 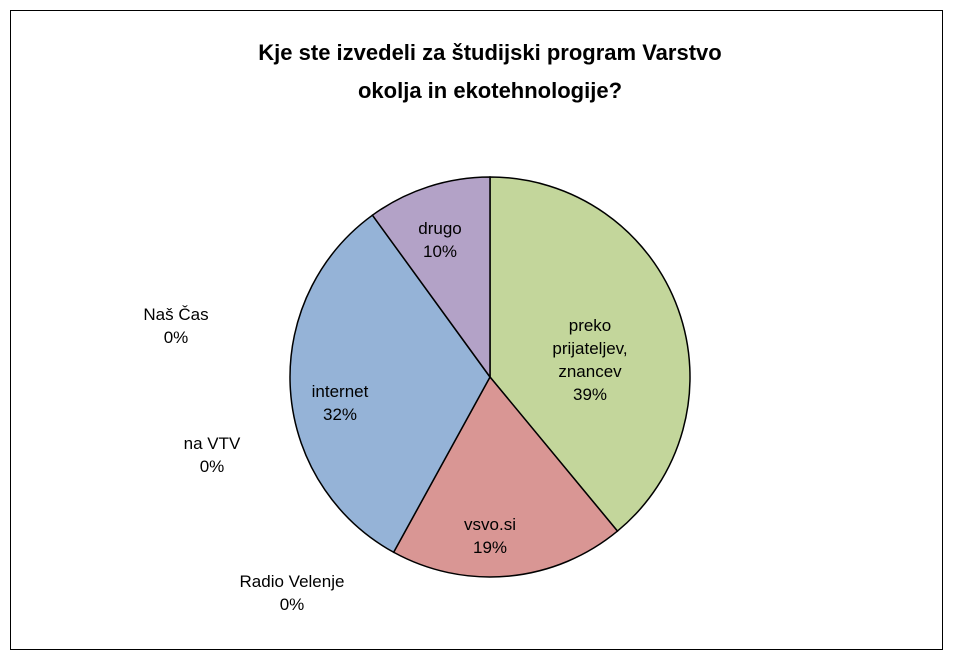 I want to click on category-label: Naš Čas, so click(x=176, y=314).